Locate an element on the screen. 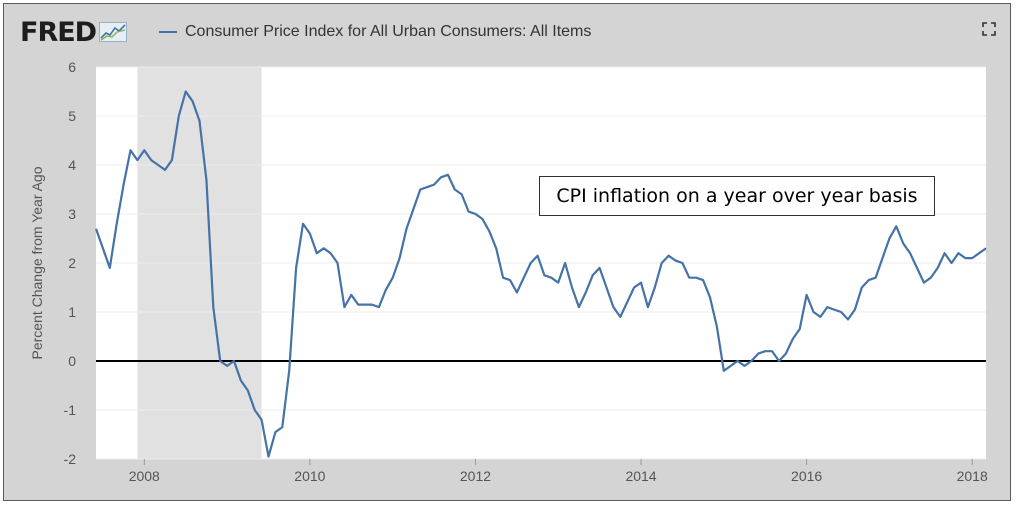 The image size is (1016, 506). chart-line-icon is located at coordinates (113, 34).